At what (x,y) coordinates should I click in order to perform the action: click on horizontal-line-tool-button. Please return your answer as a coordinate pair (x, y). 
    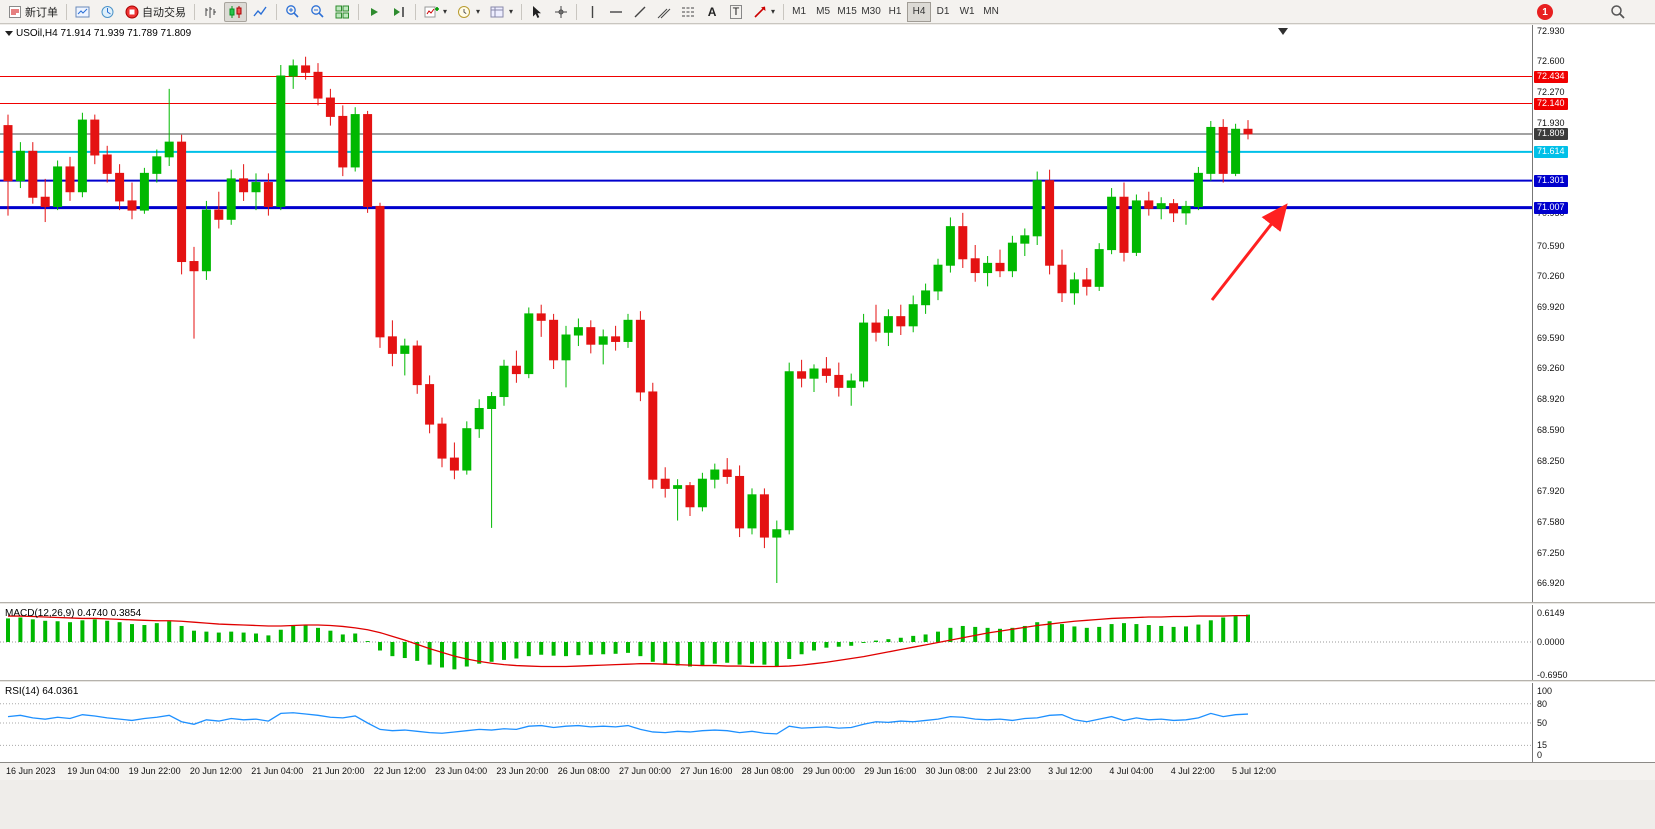
    Looking at the image, I should click on (616, 12).